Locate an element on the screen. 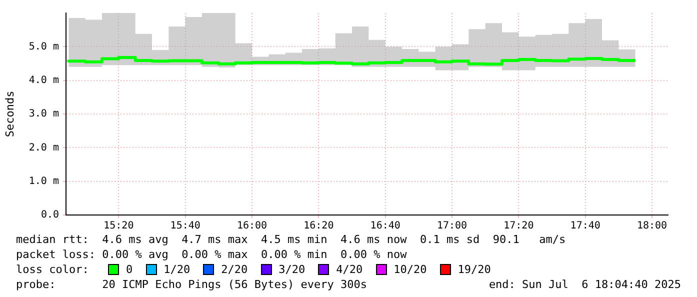 This screenshot has height=297, width=697. x-tick-label: 16:40 is located at coordinates (385, 226).